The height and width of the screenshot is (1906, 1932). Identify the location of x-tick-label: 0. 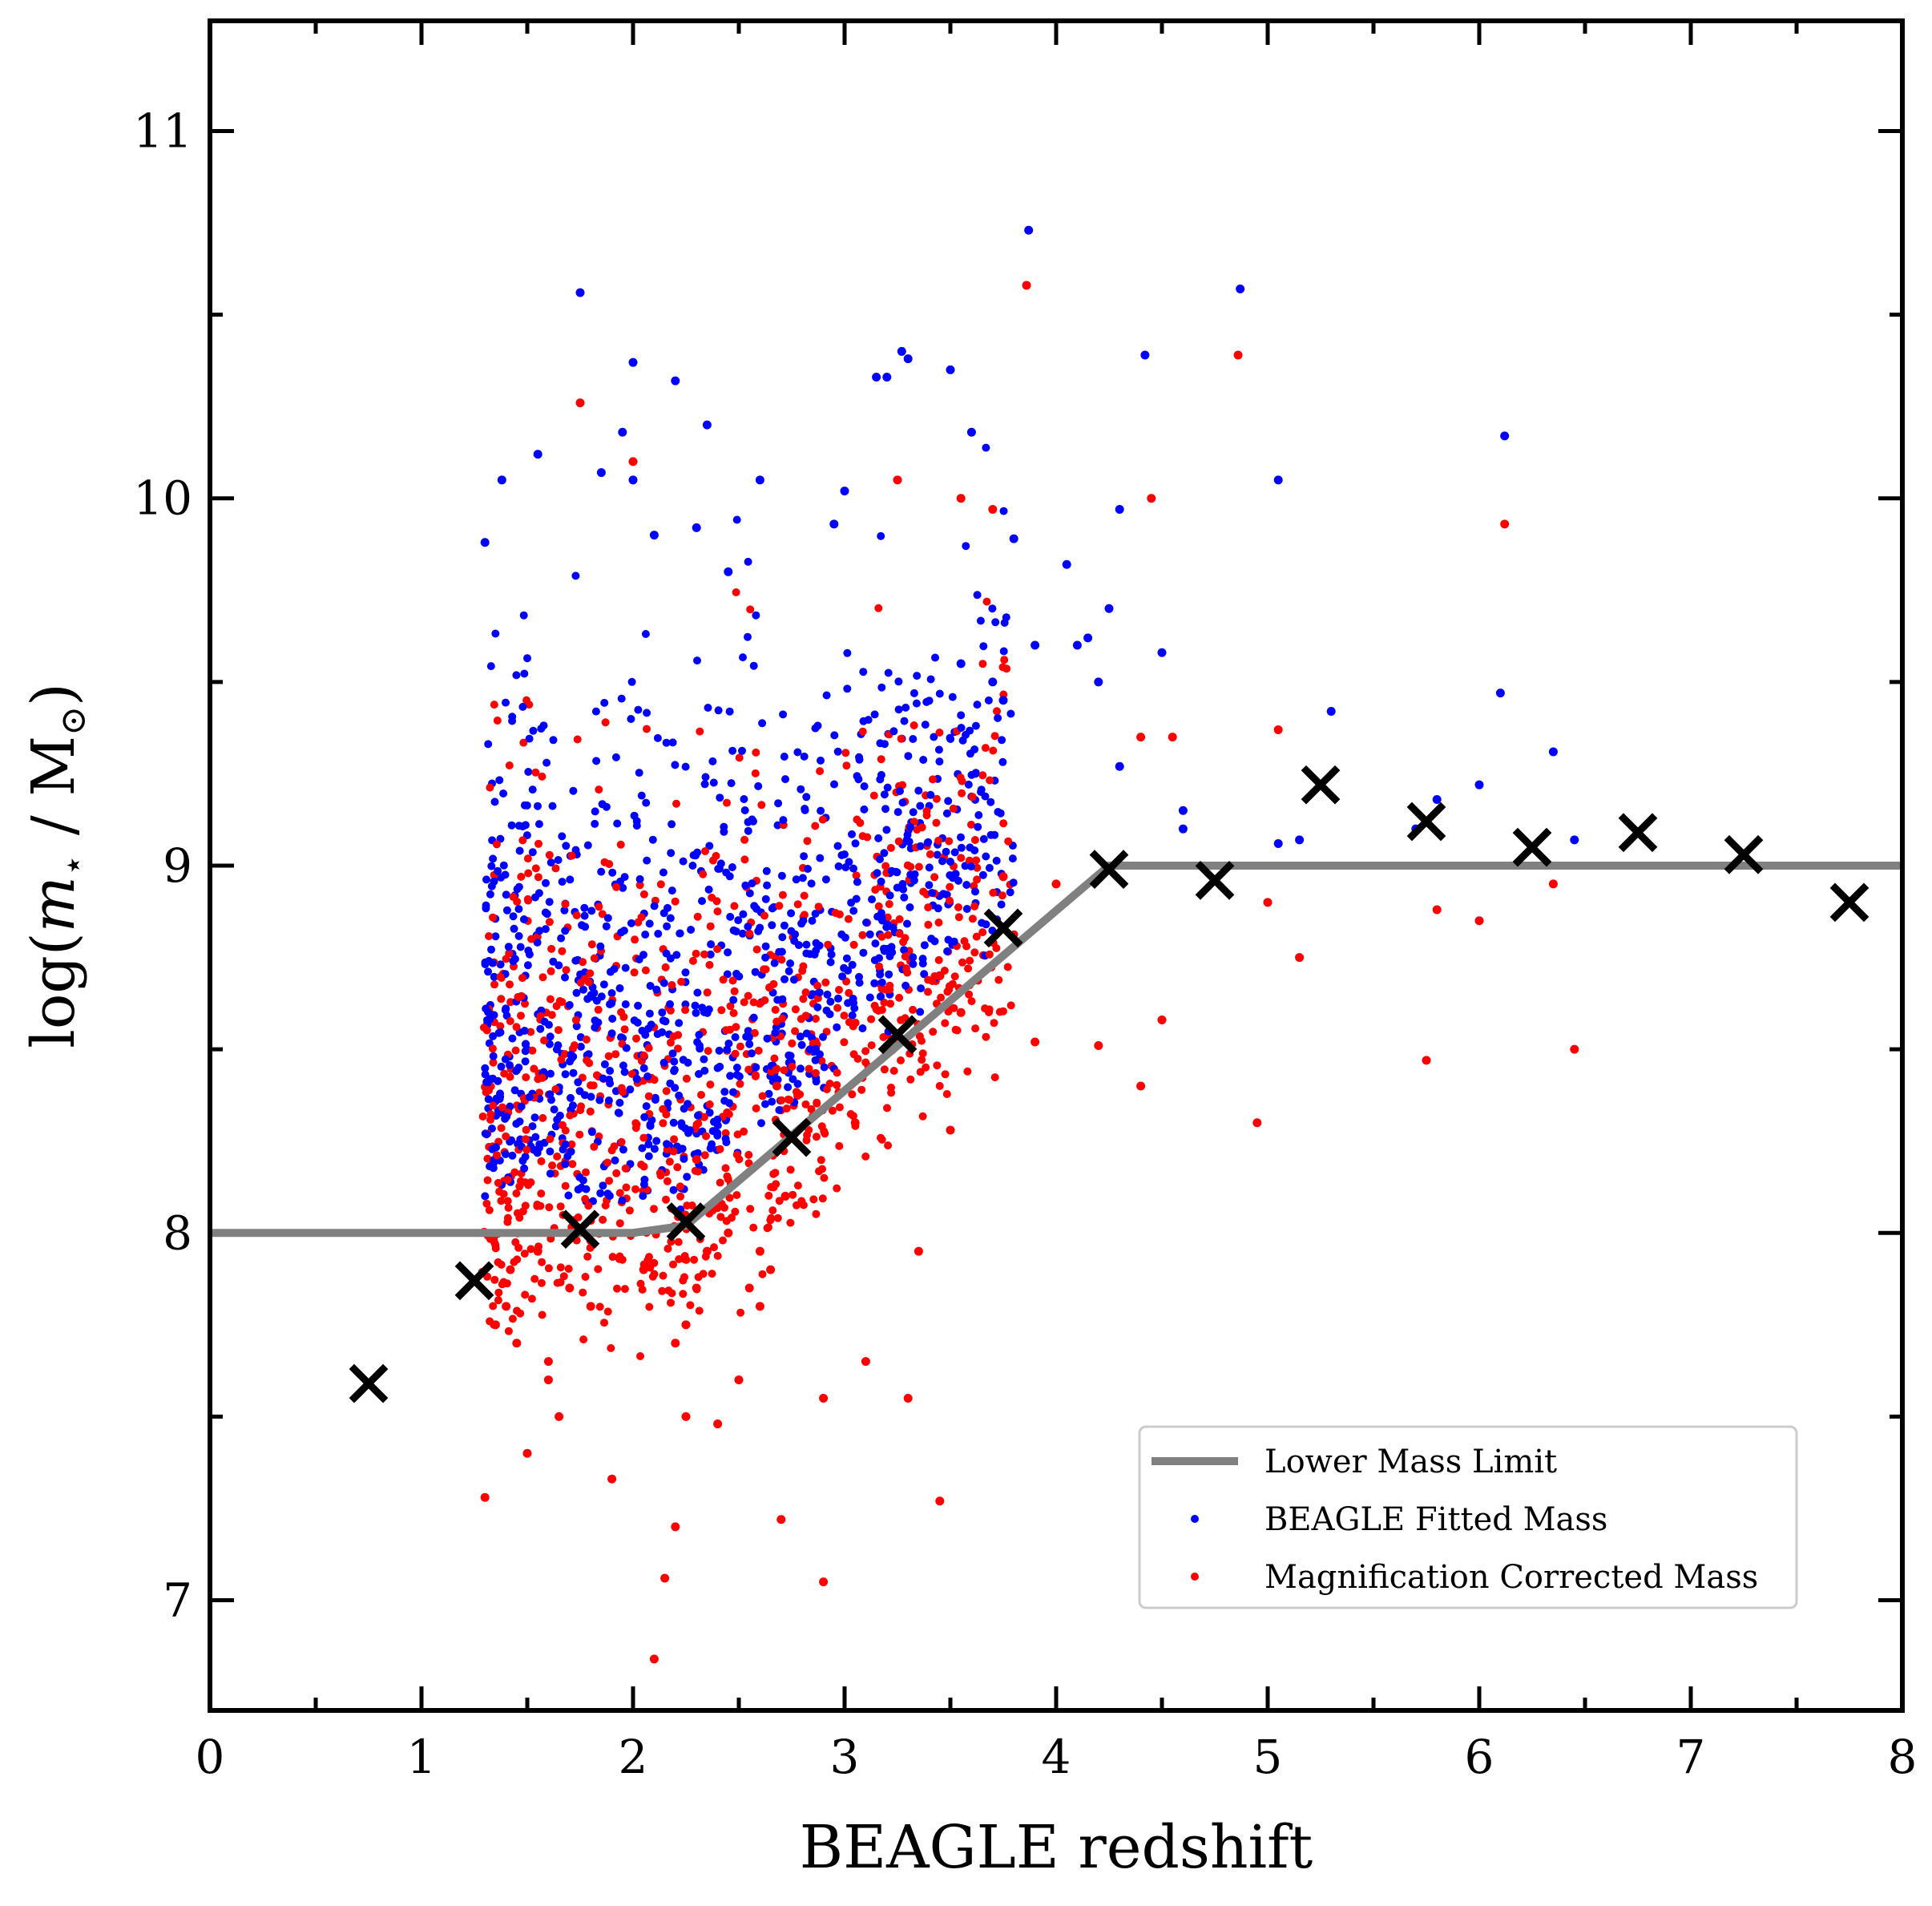
(211, 1757).